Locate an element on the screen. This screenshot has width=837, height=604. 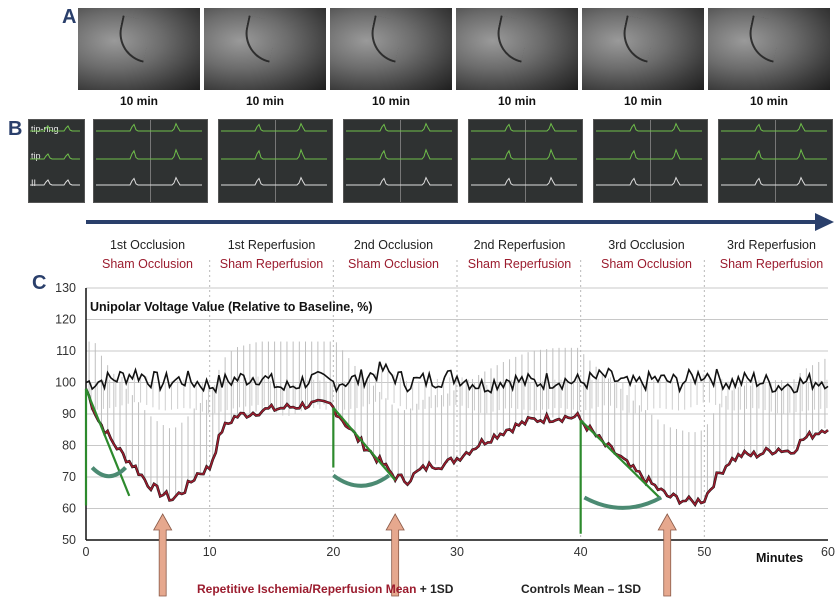
x-tick-label: 0 is located at coordinates (86, 552).